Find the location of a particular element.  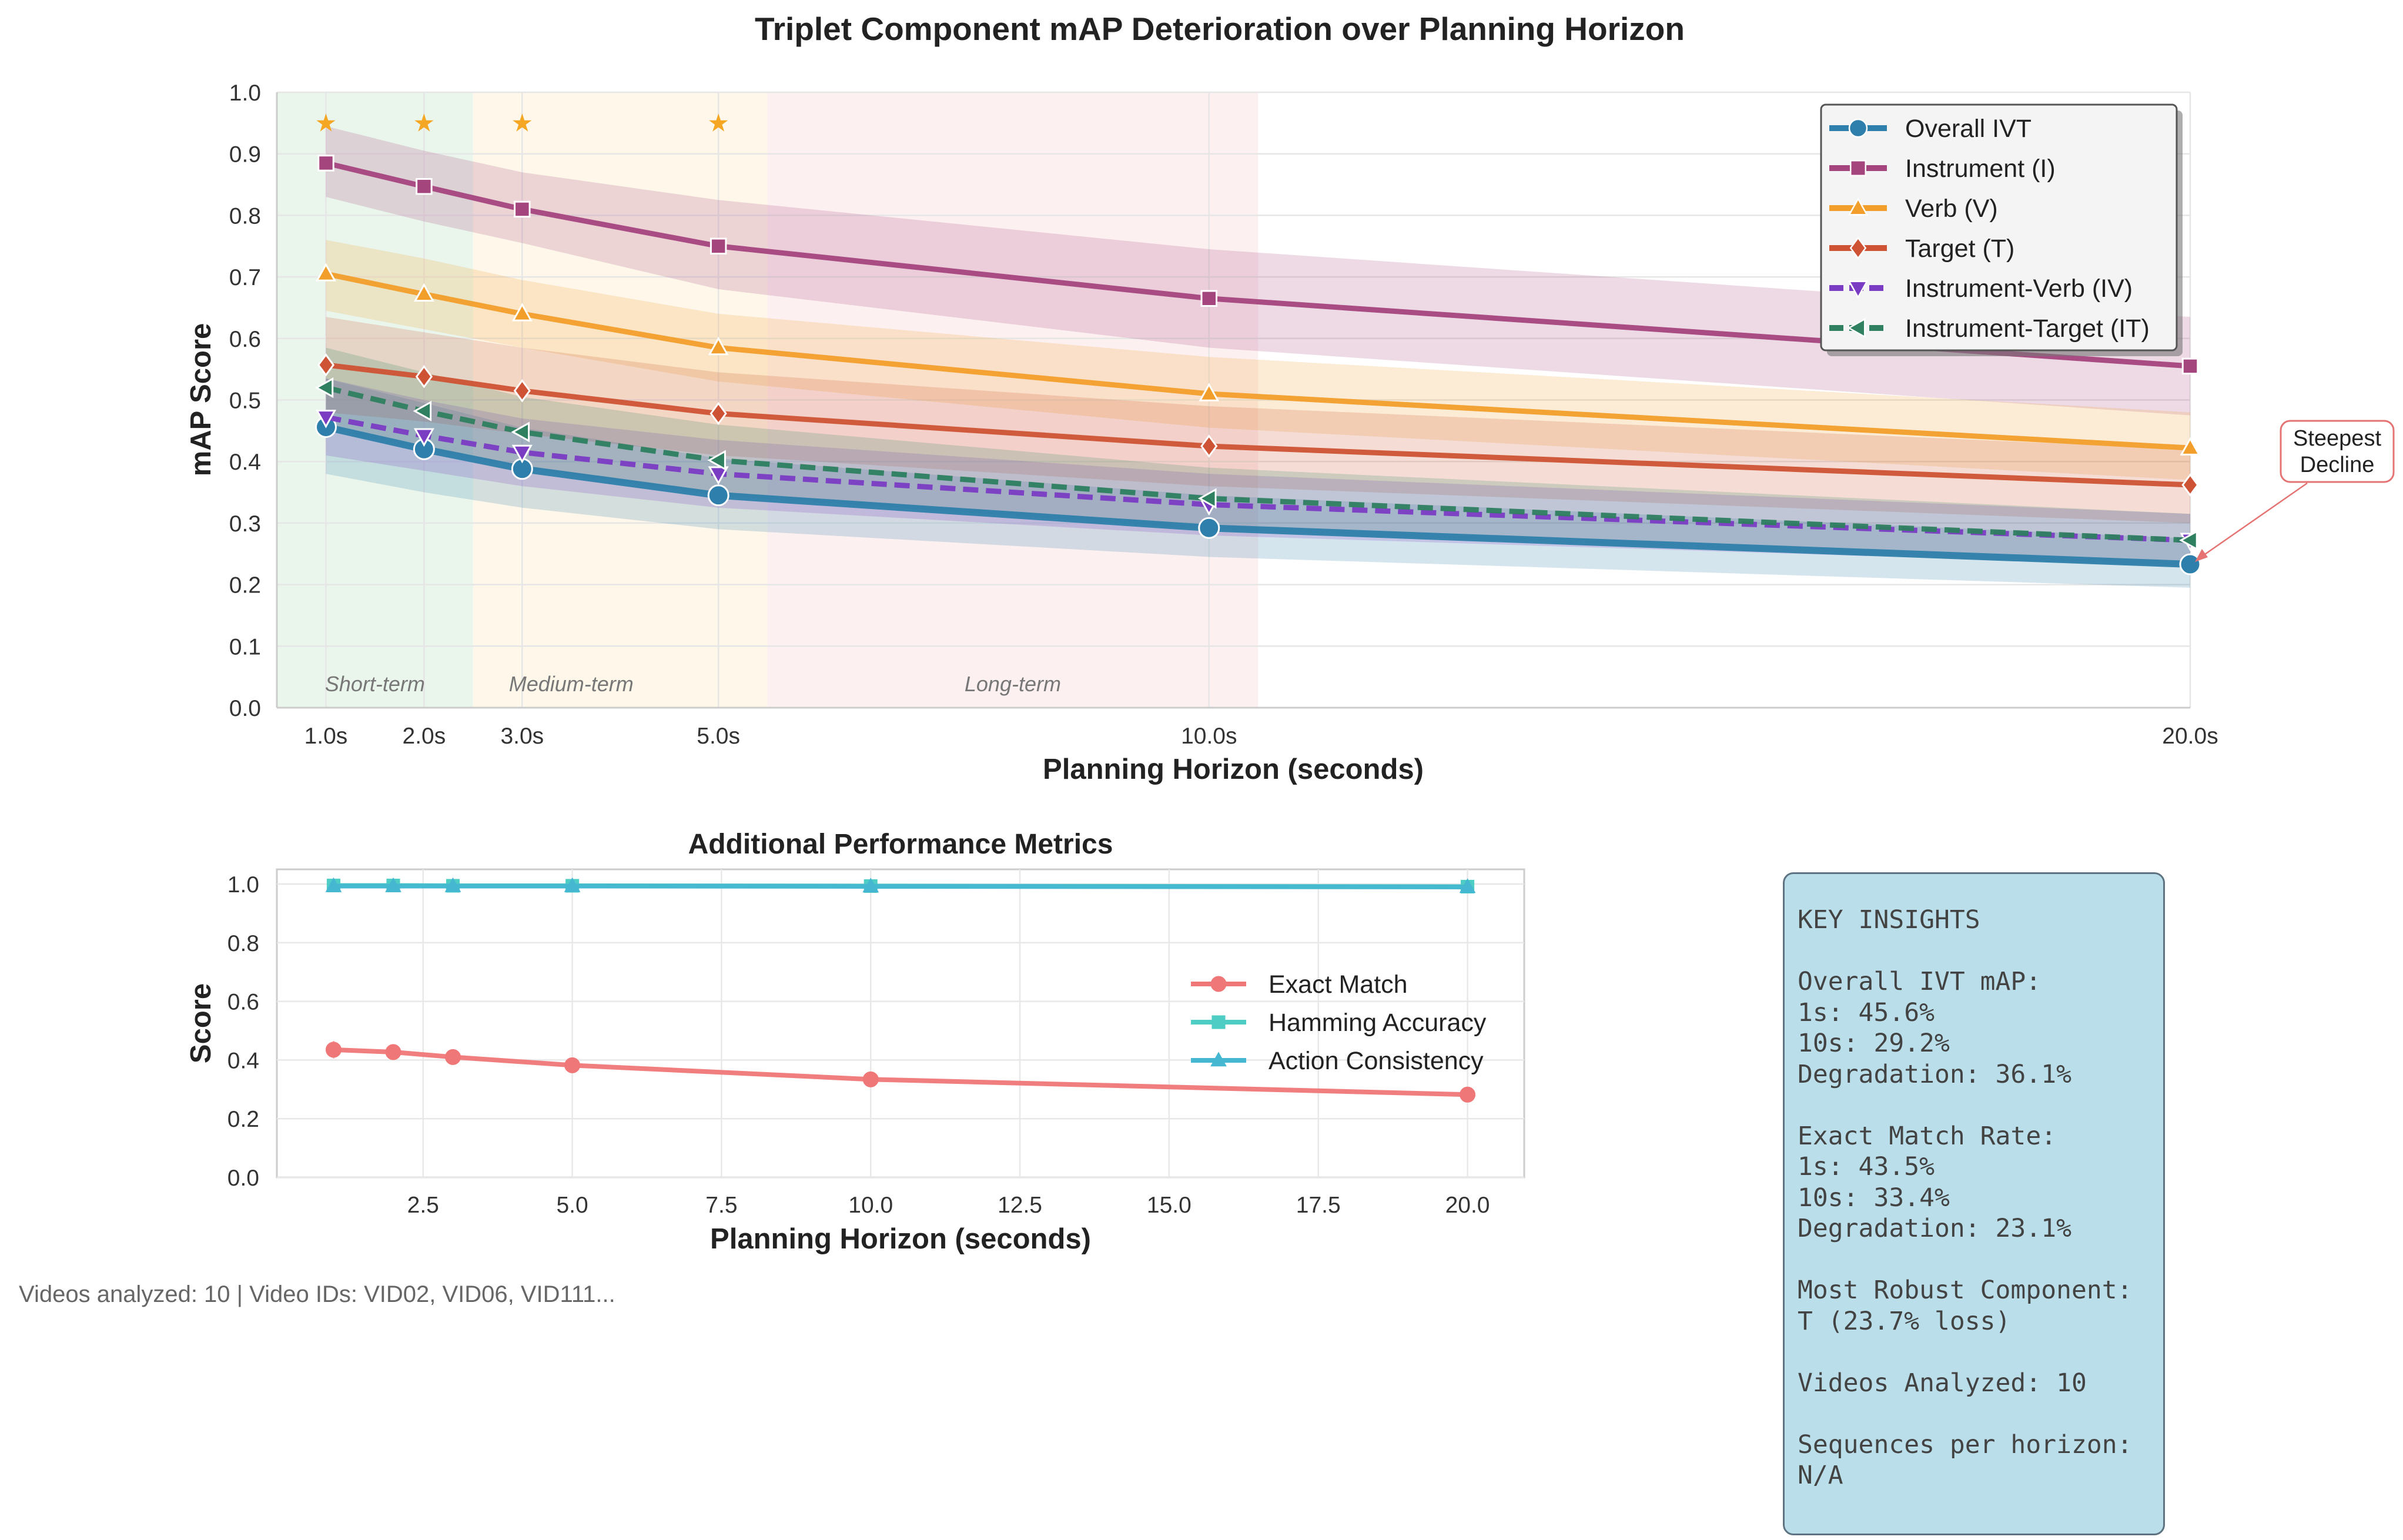

region-label-short-term: Short-term is located at coordinates (375, 684).